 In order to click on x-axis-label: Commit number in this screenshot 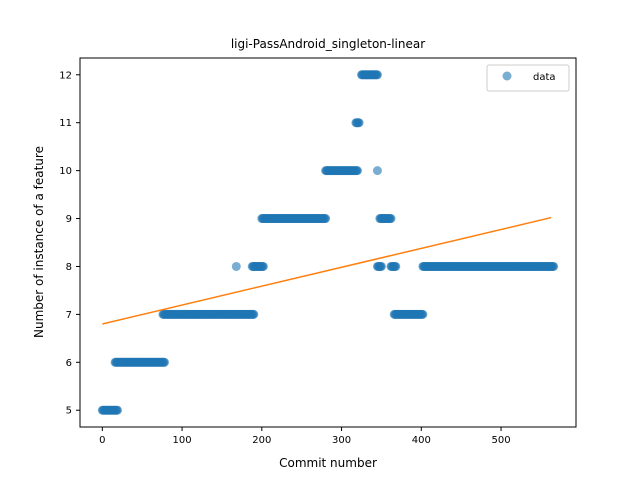, I will do `click(328, 463)`.